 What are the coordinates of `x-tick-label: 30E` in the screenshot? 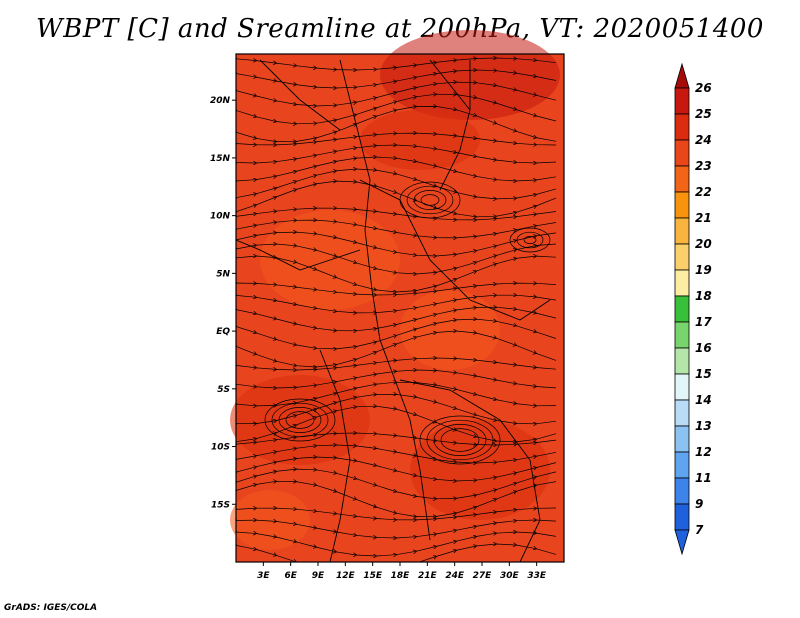 It's located at (510, 576).